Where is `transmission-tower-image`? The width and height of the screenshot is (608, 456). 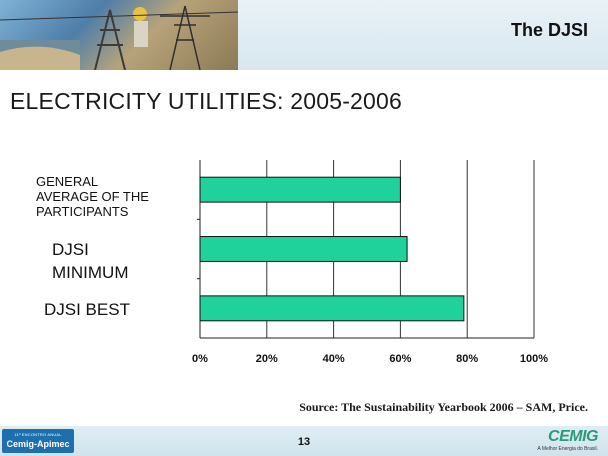
transmission-tower-image is located at coordinates (119, 37).